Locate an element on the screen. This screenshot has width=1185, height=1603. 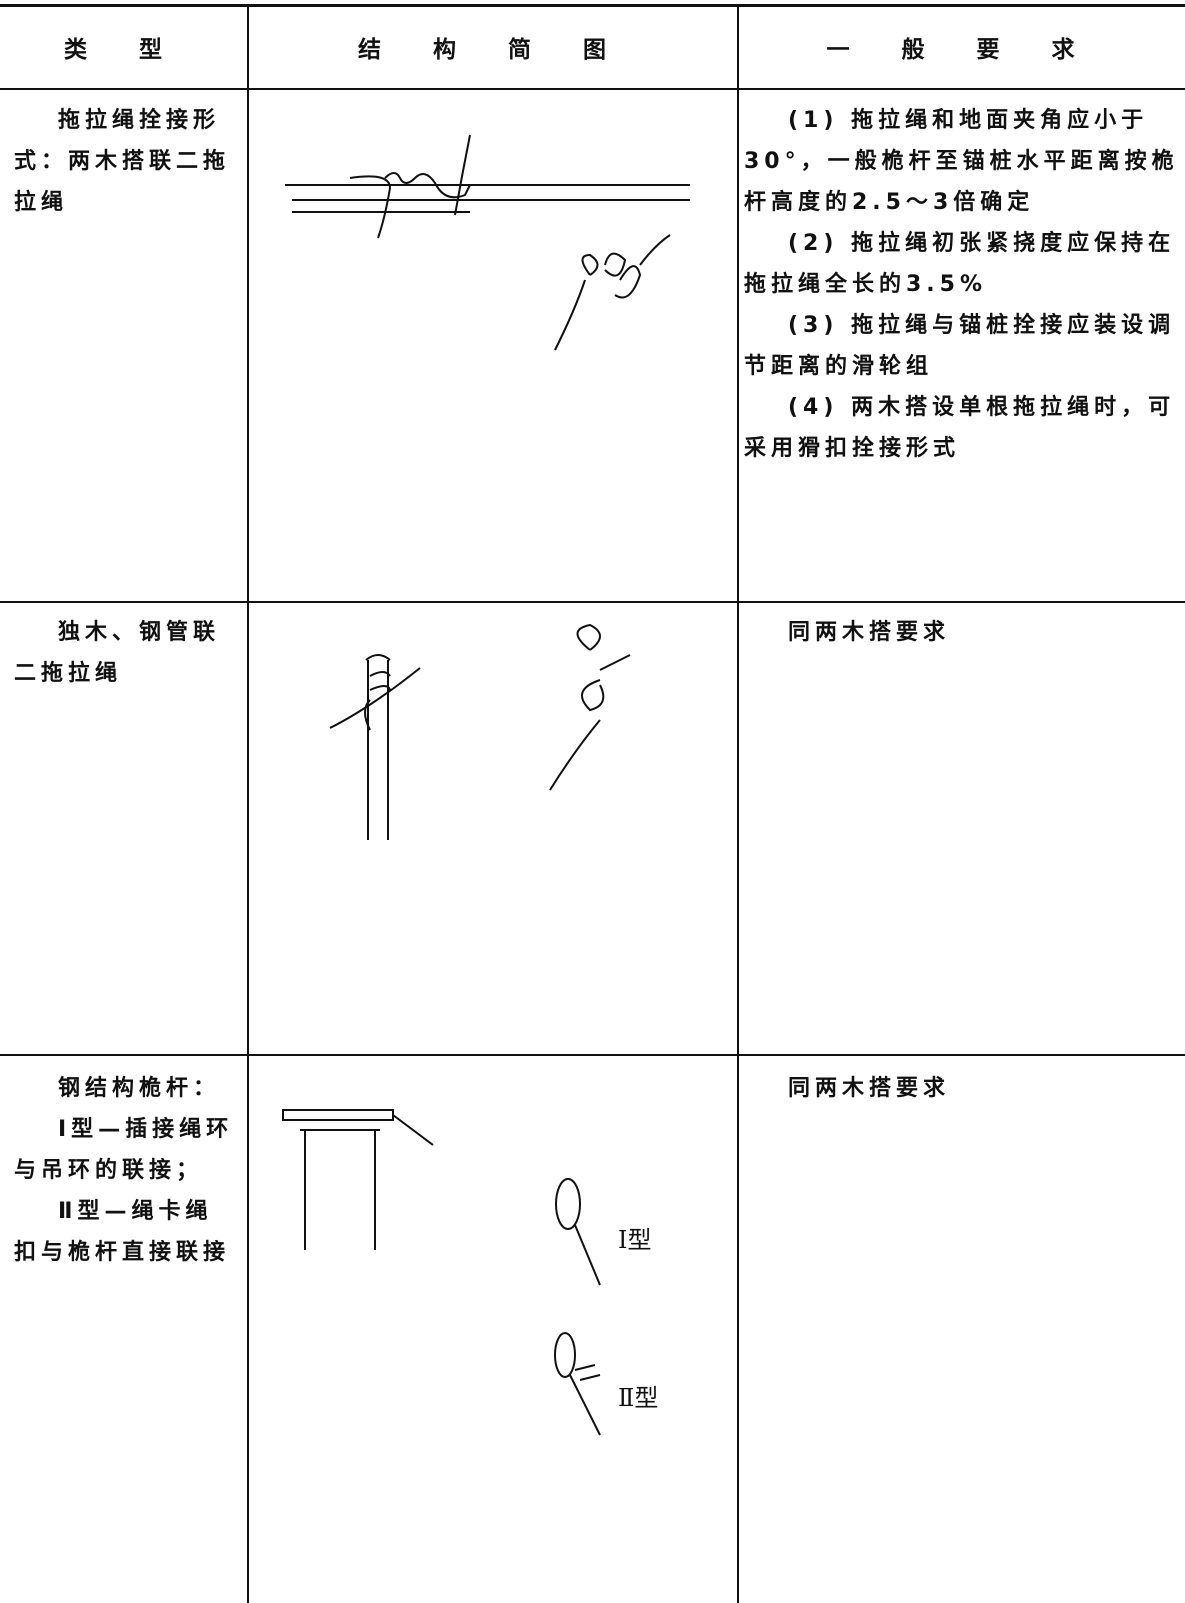
type-cell: 独木、钢管联二拖拉绳 is located at coordinates (125, 653).